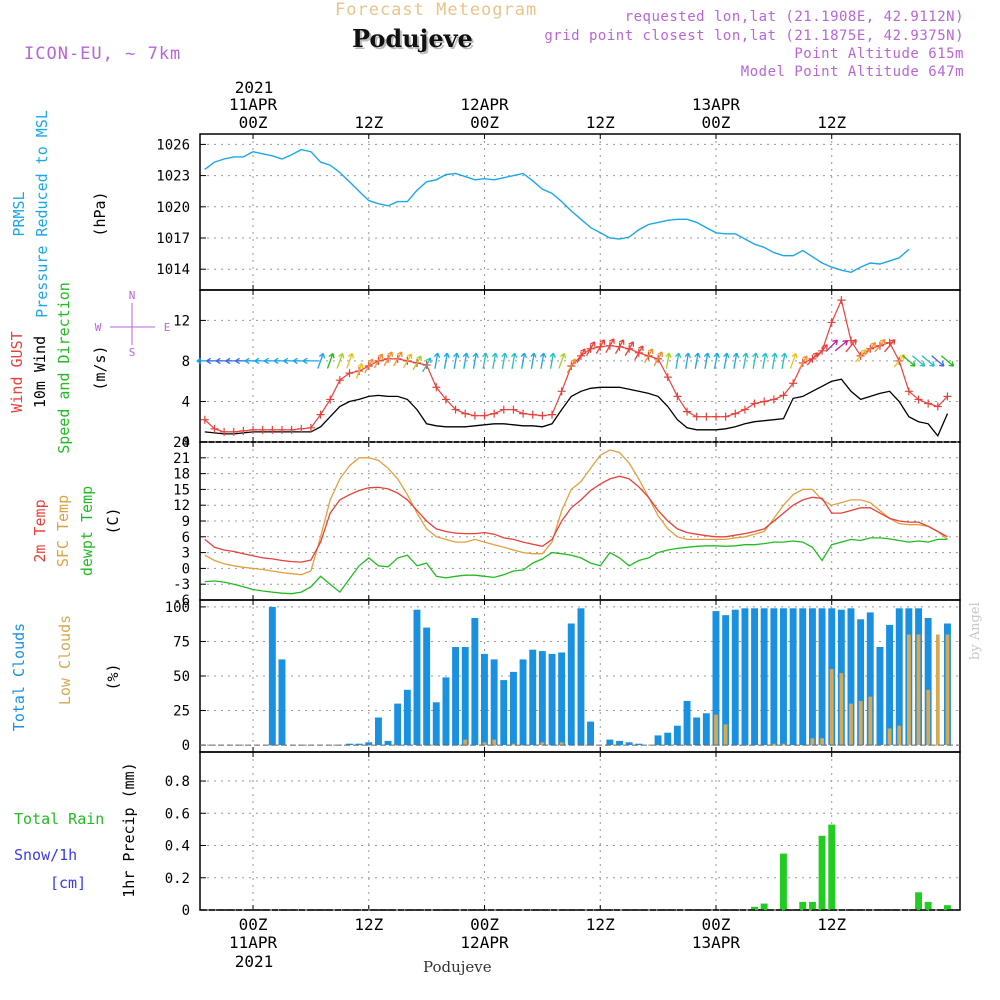 The width and height of the screenshot is (1000, 1000). I want to click on precip-ytick-label: 0.4, so click(177, 847).